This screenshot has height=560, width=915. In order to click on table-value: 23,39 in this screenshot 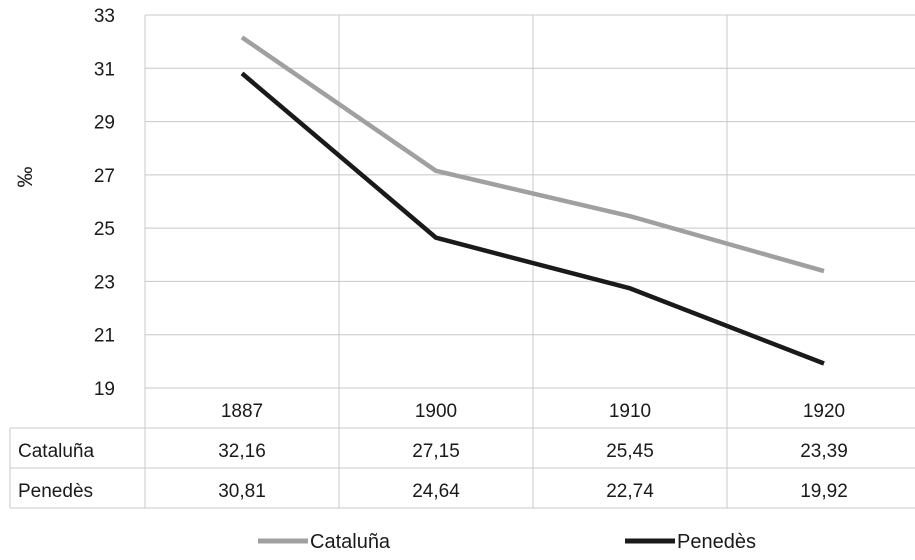, I will do `click(824, 451)`.